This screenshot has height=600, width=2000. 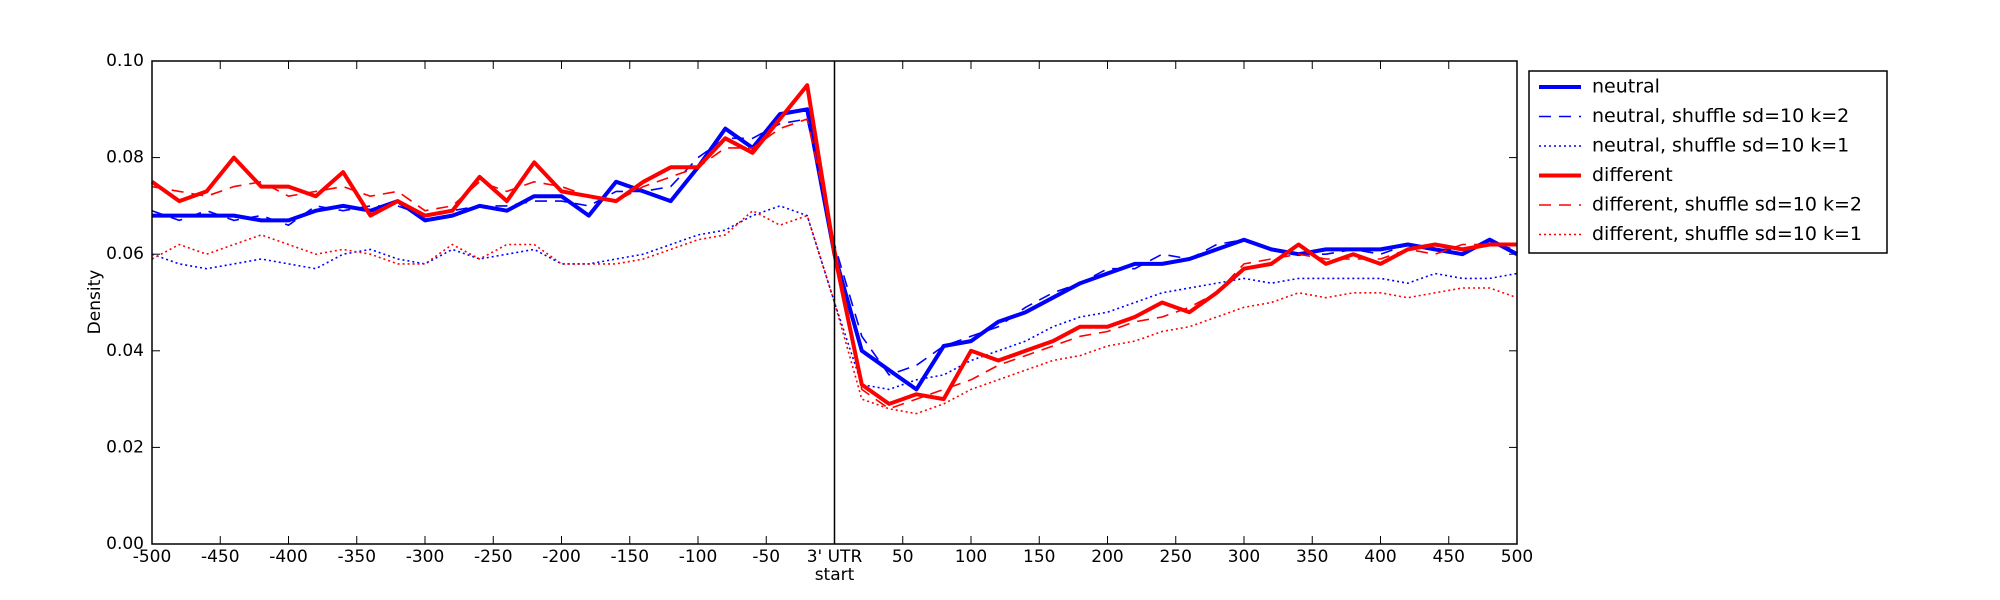 What do you see at coordinates (1626, 87) in the screenshot?
I see `legend-label: neutral` at bounding box center [1626, 87].